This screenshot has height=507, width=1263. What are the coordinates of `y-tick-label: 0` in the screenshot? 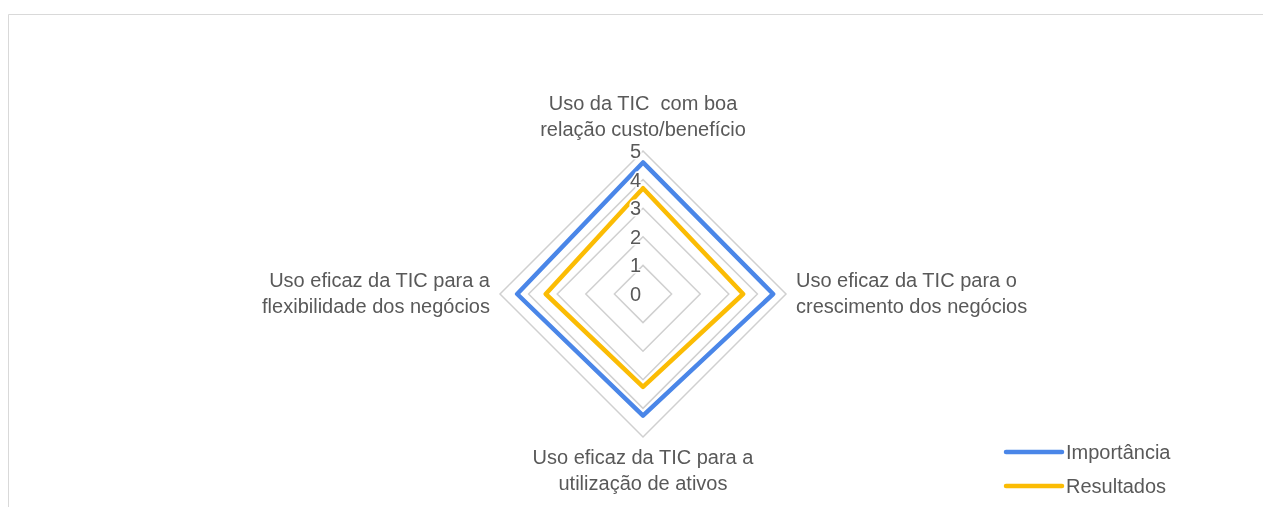 It's located at (635, 294).